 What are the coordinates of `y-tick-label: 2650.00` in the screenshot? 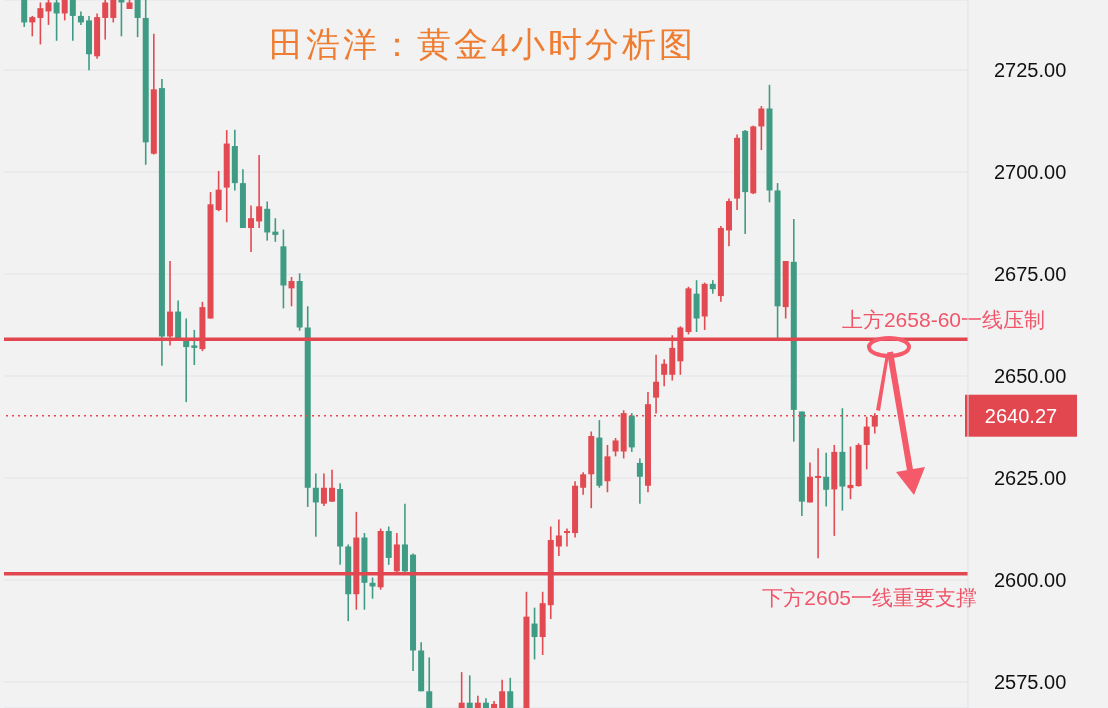 It's located at (1030, 376).